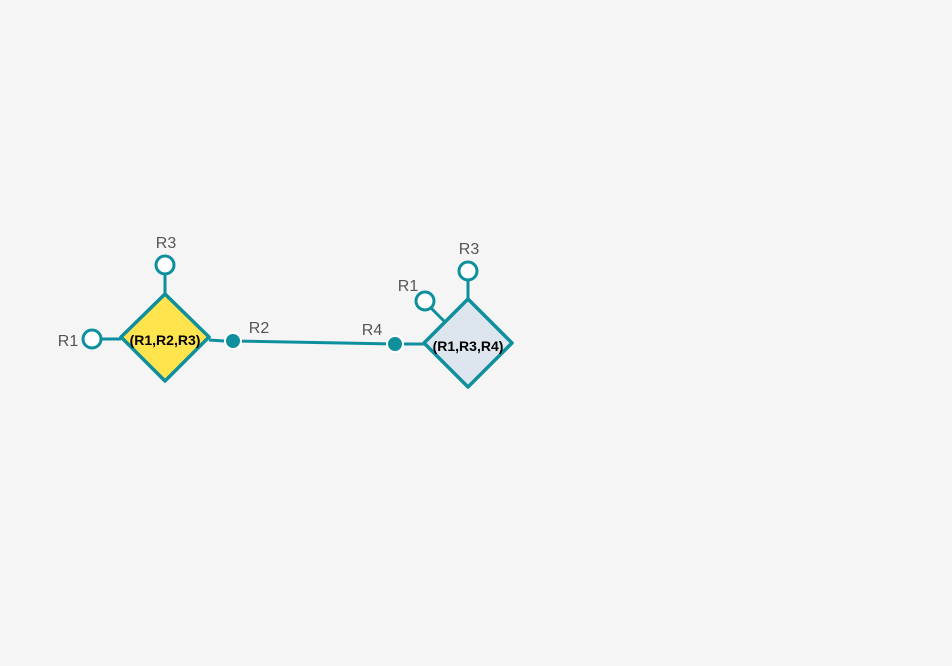 This screenshot has width=952, height=666. Describe the element at coordinates (216, 340) in the screenshot. I see `node-1-r2-connector` at that location.